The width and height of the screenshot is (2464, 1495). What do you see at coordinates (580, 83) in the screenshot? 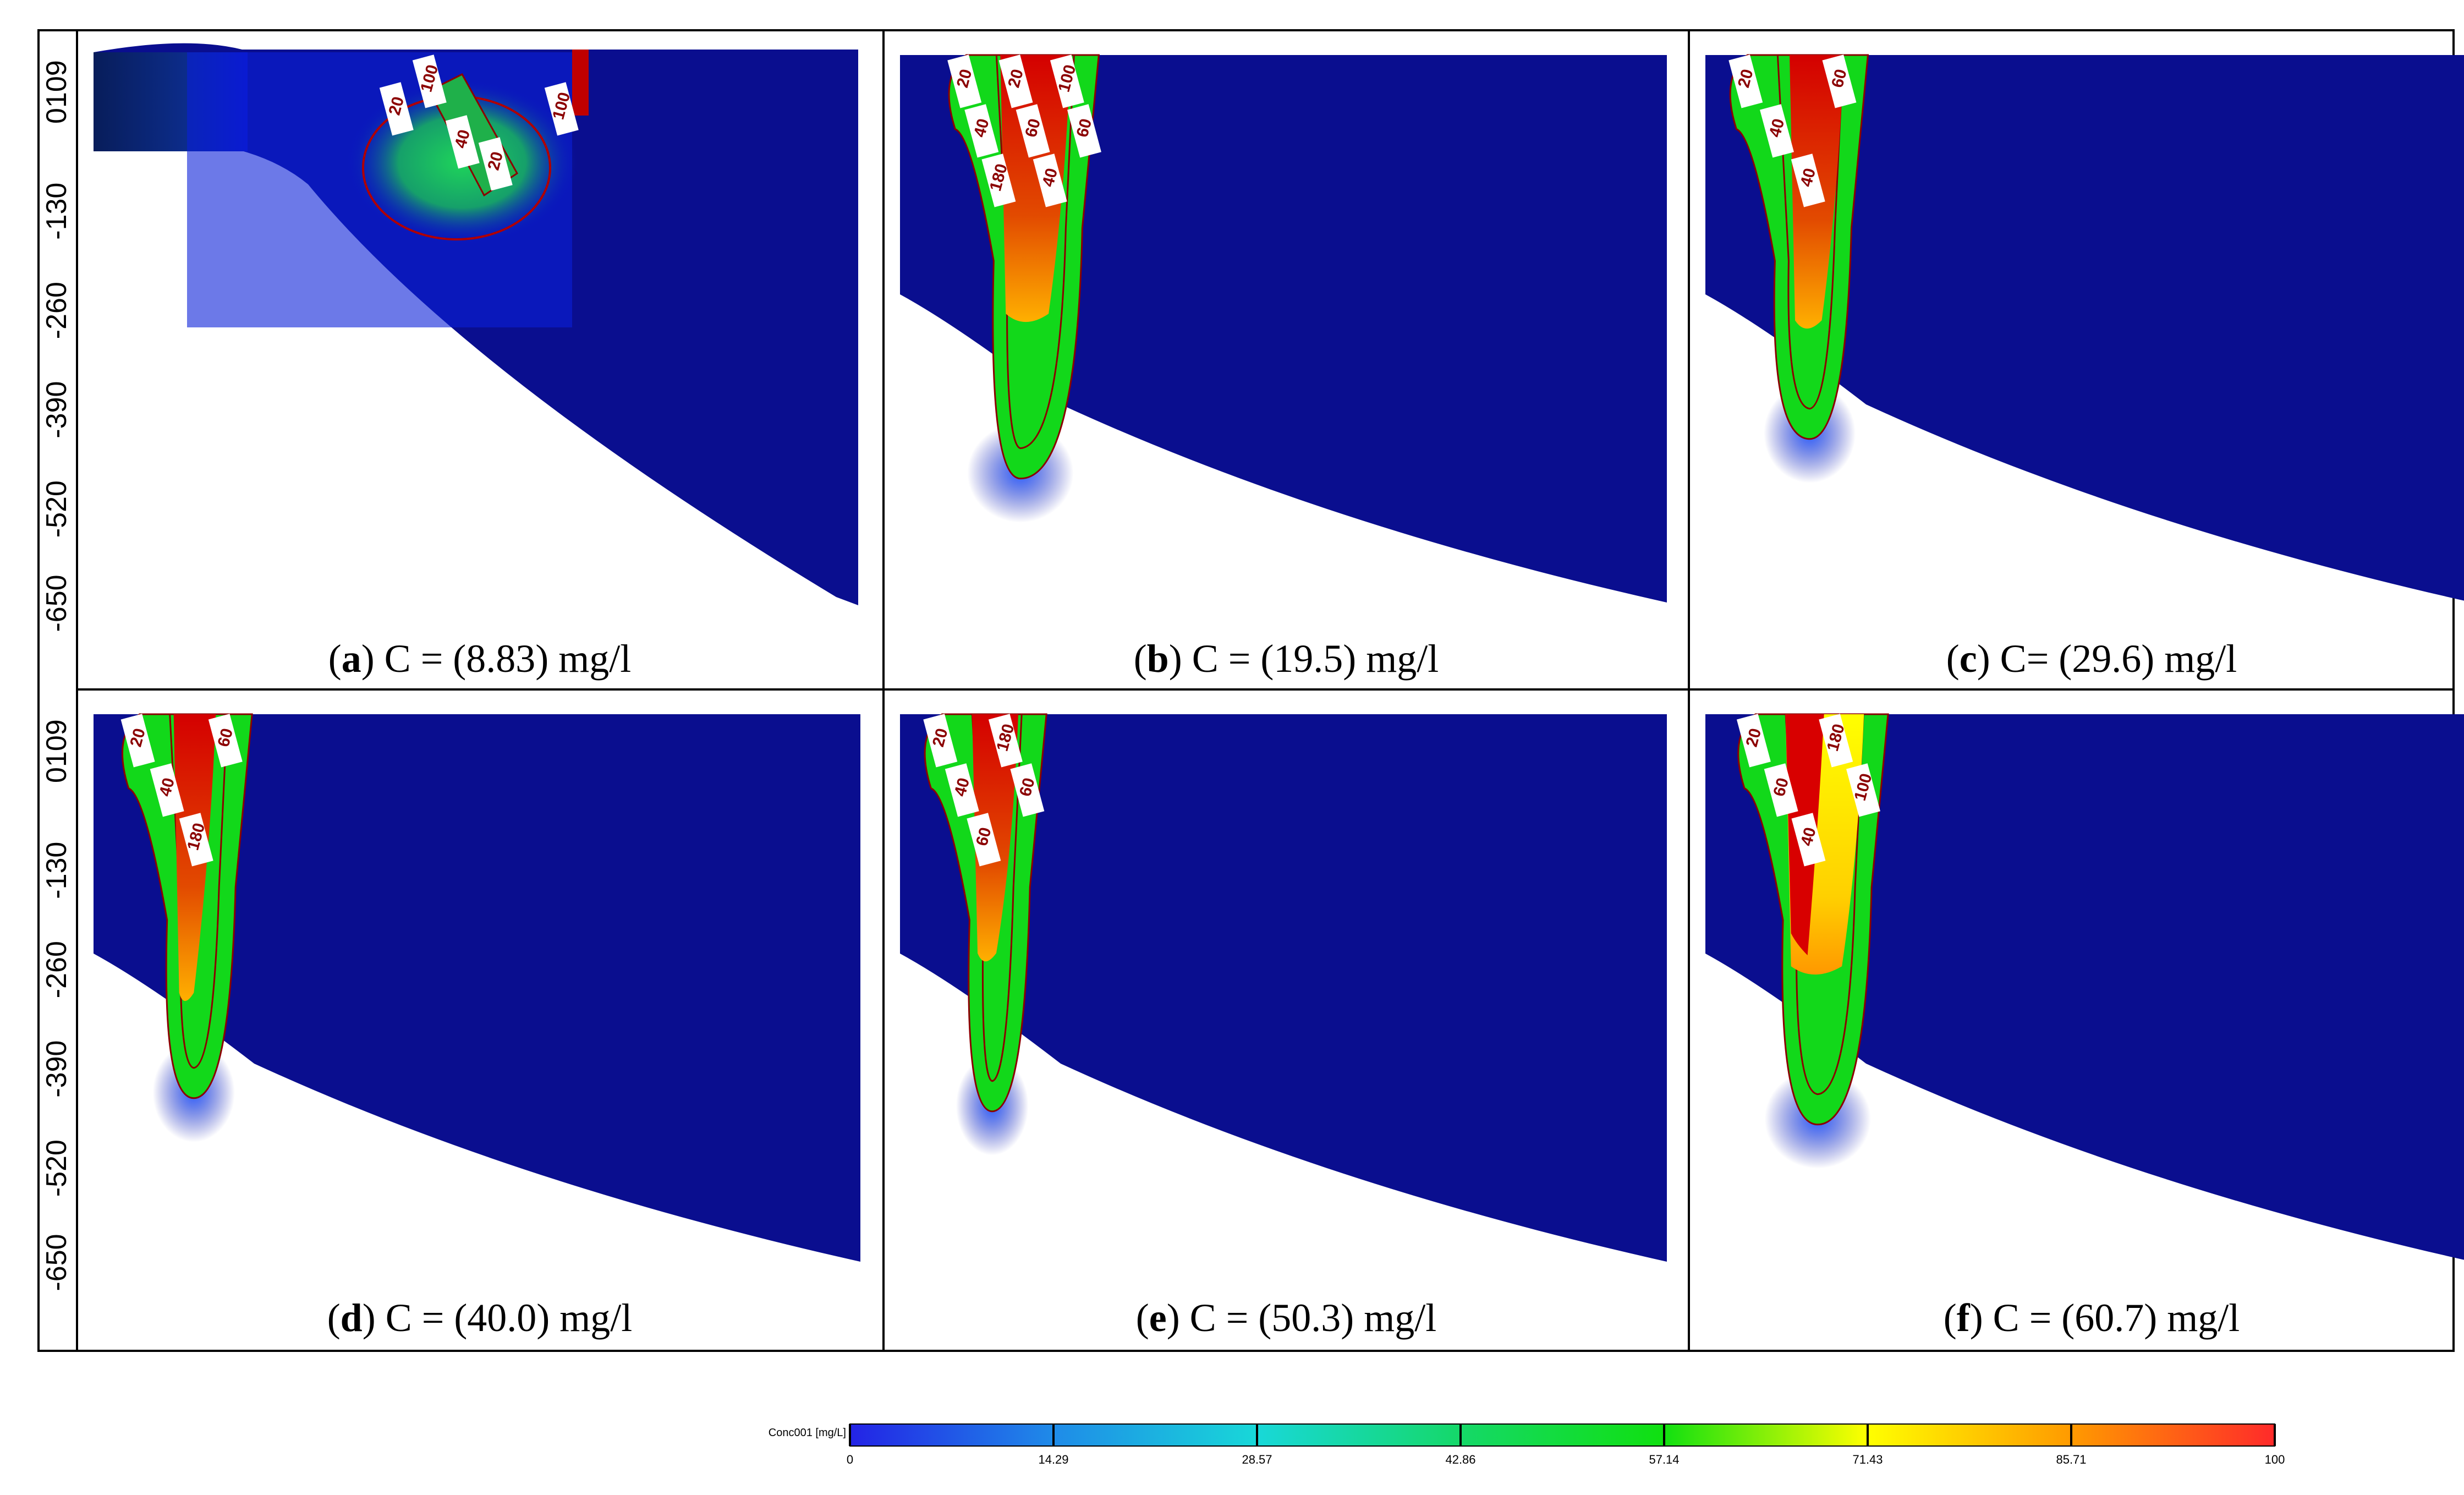
I see `surface-source` at bounding box center [580, 83].